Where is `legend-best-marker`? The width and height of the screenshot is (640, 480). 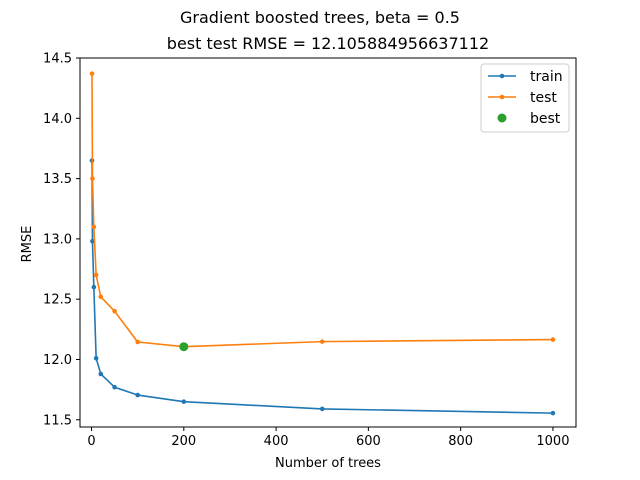 legend-best-marker is located at coordinates (502, 118).